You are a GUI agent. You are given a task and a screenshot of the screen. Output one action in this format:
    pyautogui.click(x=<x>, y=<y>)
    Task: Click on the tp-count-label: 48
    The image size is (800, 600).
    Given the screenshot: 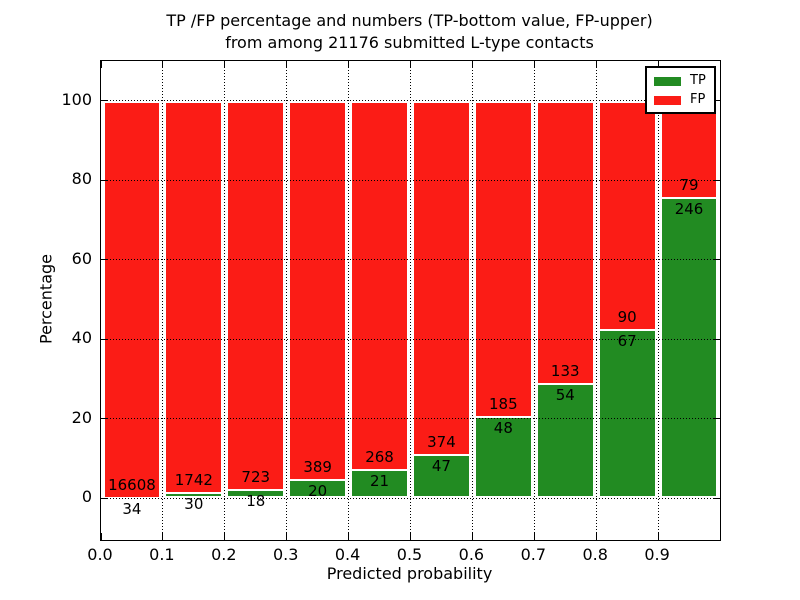 What is the action you would take?
    pyautogui.click(x=503, y=428)
    